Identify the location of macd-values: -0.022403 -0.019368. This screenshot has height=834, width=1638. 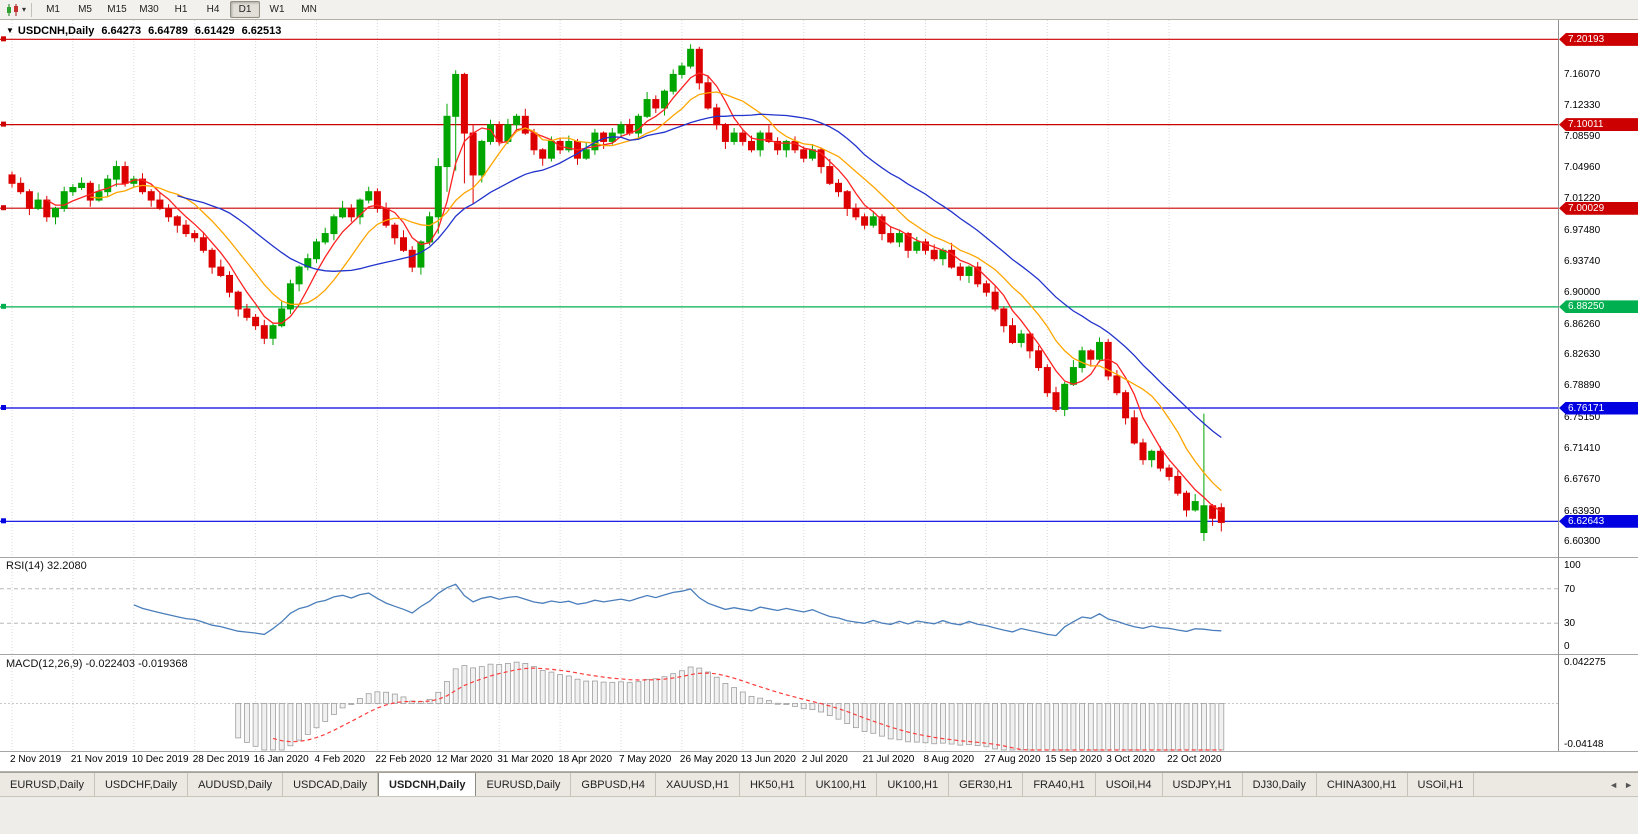
(136, 664).